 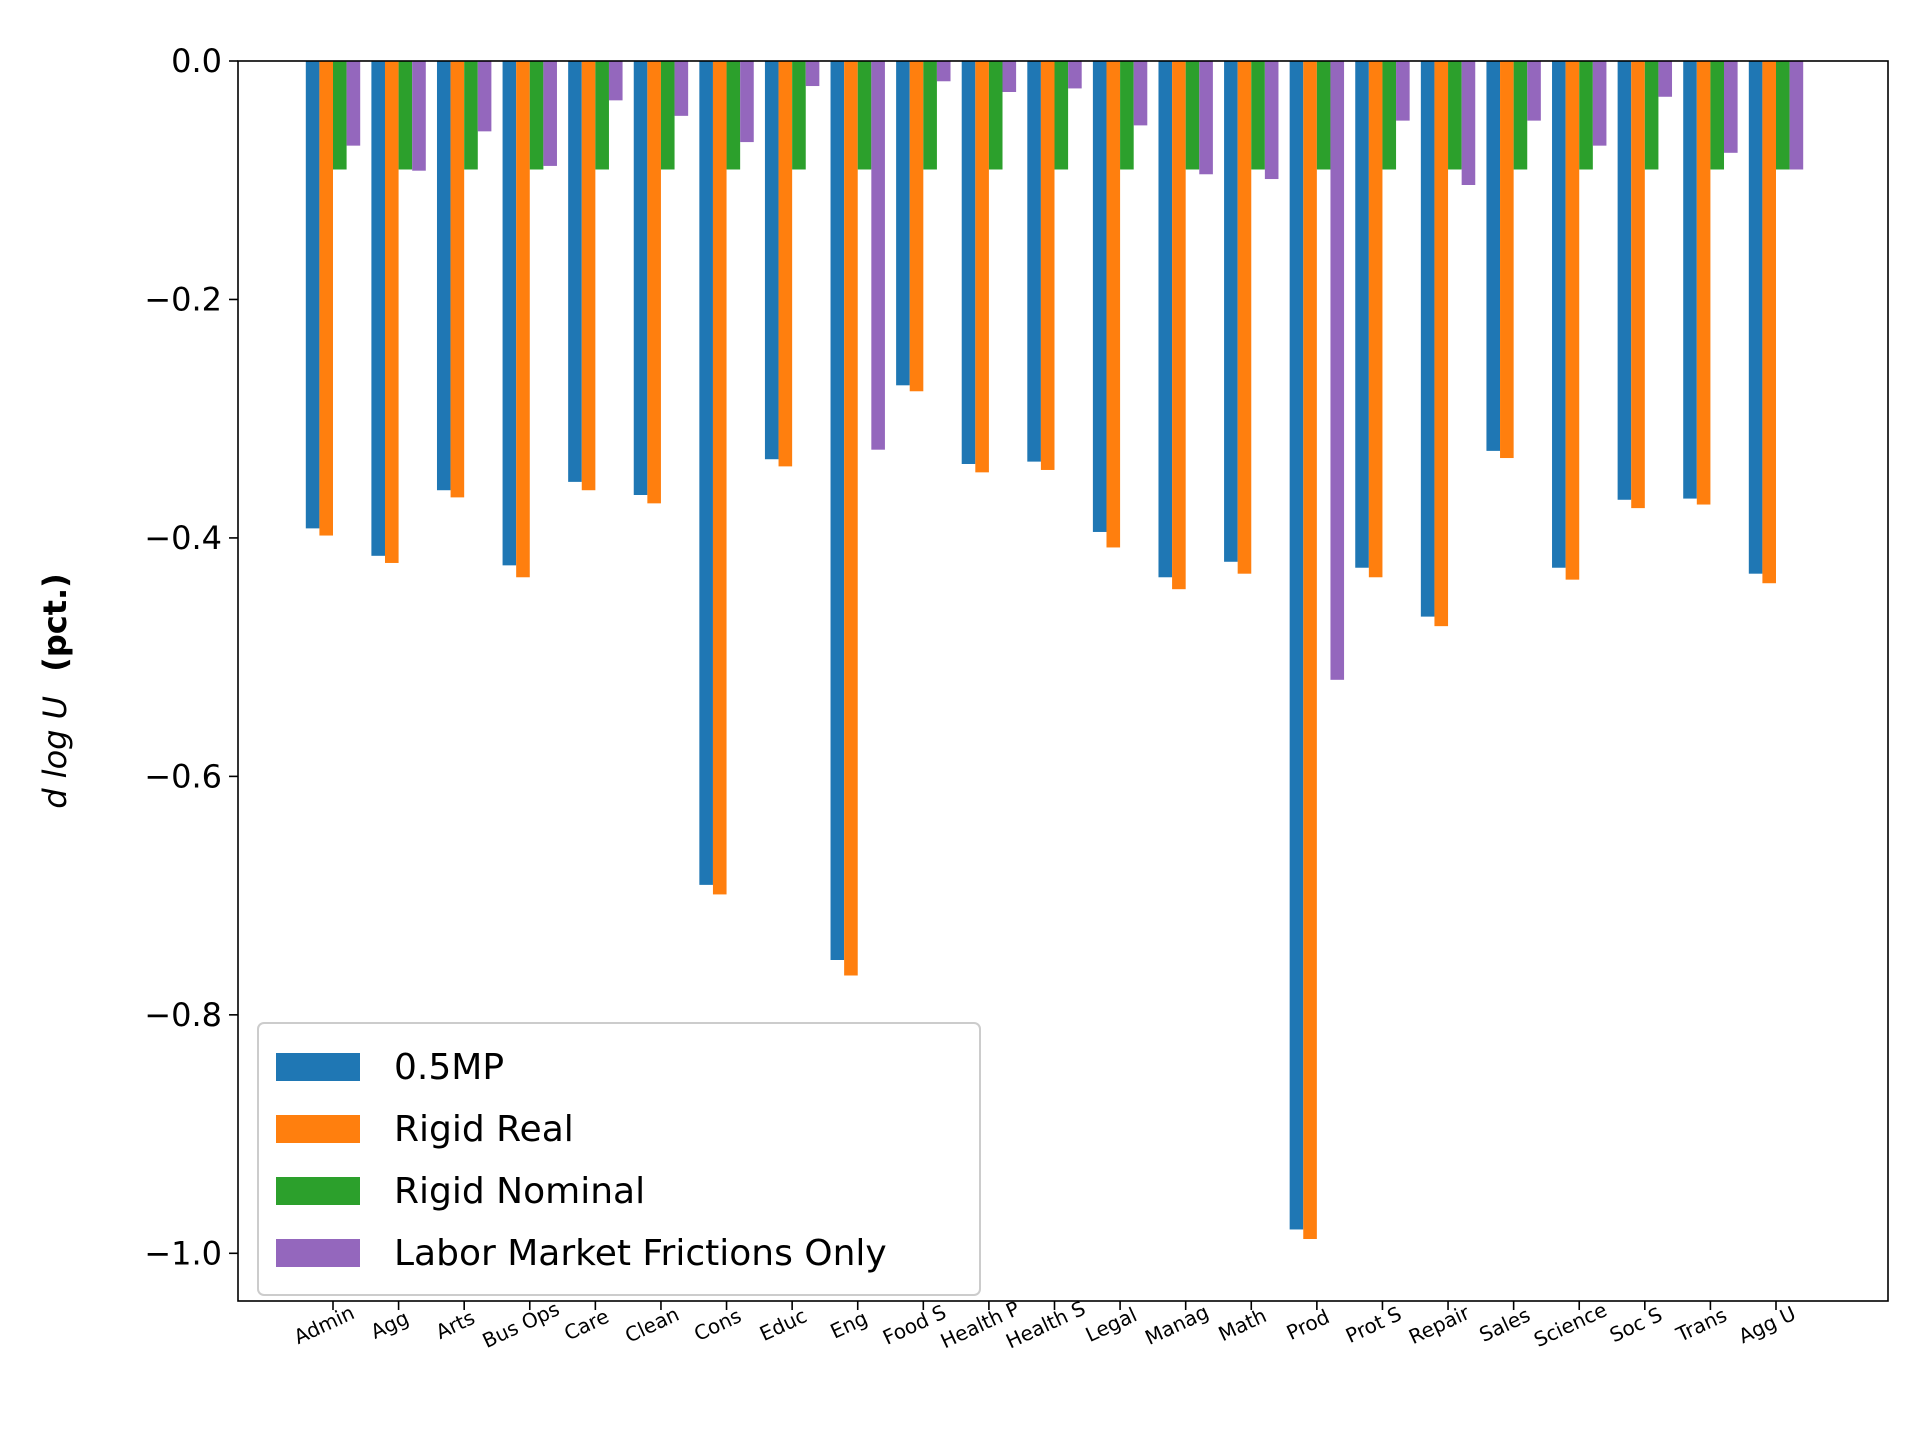 I want to click on y-tick-label: −0.6, so click(x=183, y=776).